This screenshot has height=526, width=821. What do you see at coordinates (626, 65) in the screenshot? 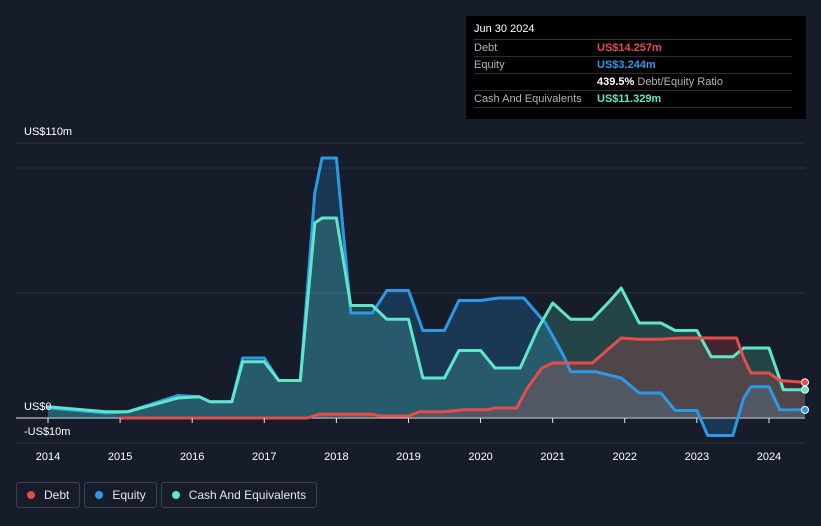
I see `tooltip-value-equity: US$3.244m` at bounding box center [626, 65].